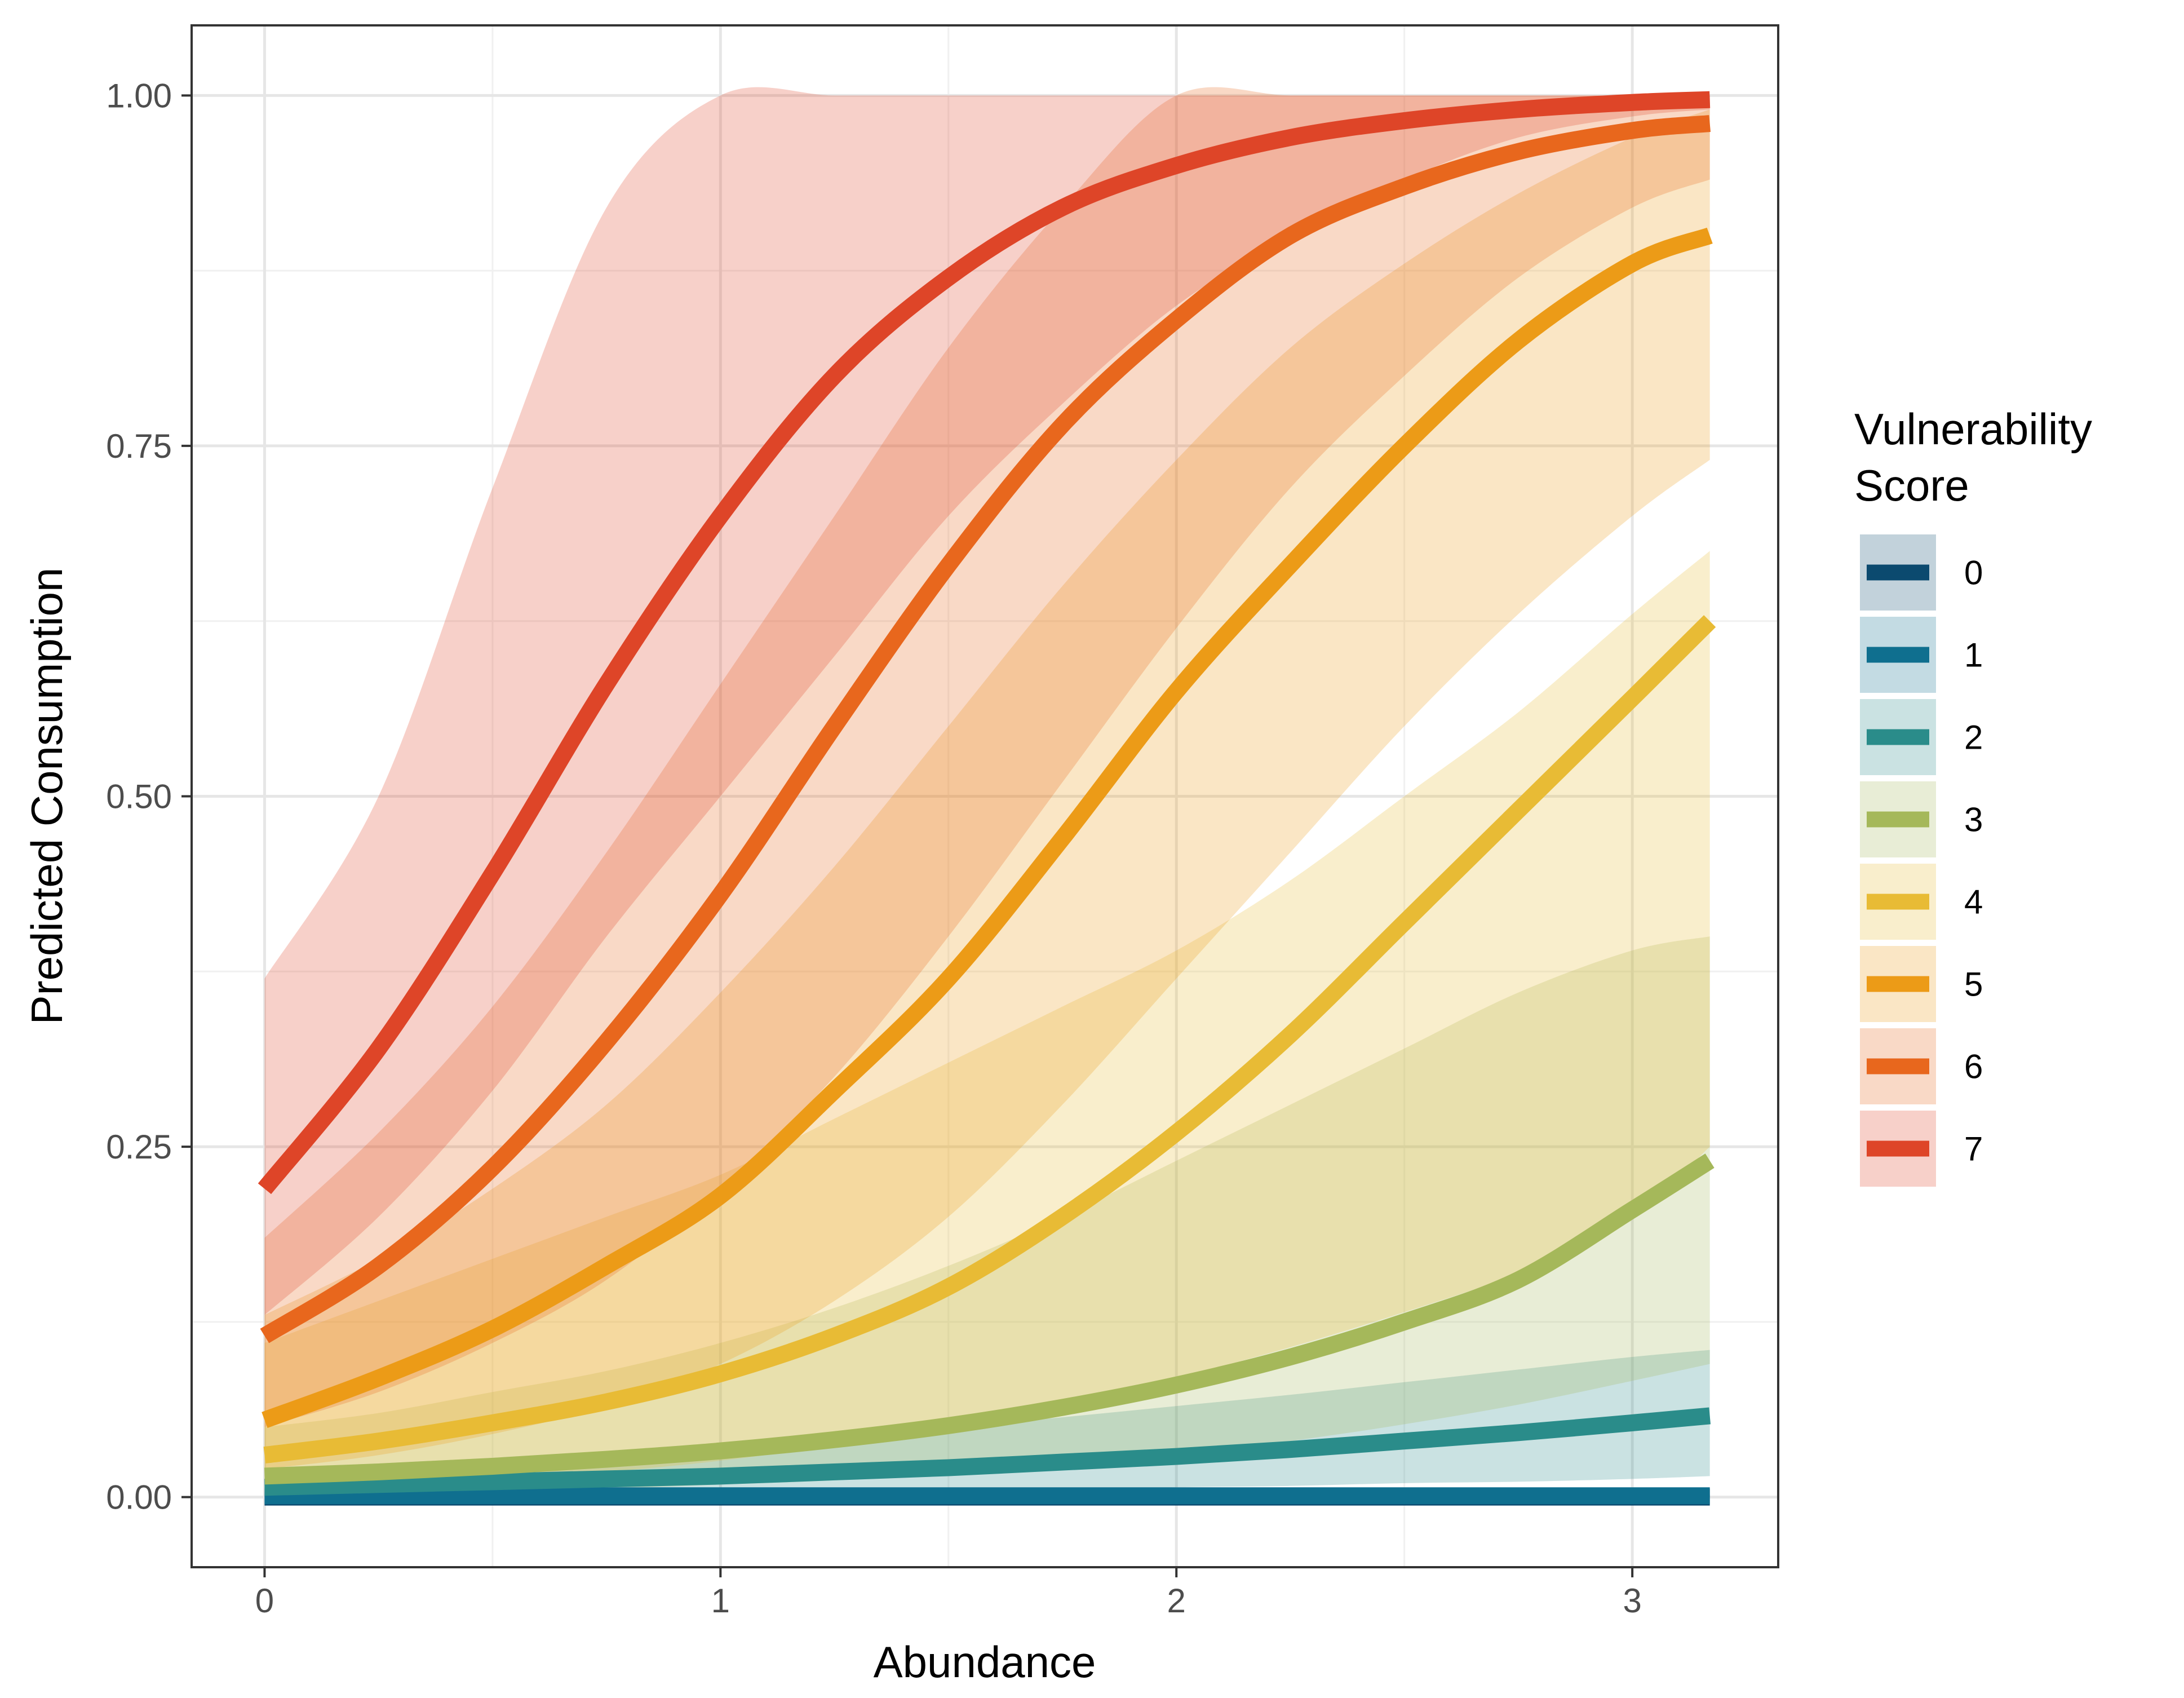 The width and height of the screenshot is (2184, 1698). What do you see at coordinates (985, 1662) in the screenshot?
I see `x-axis-title: Abundance` at bounding box center [985, 1662].